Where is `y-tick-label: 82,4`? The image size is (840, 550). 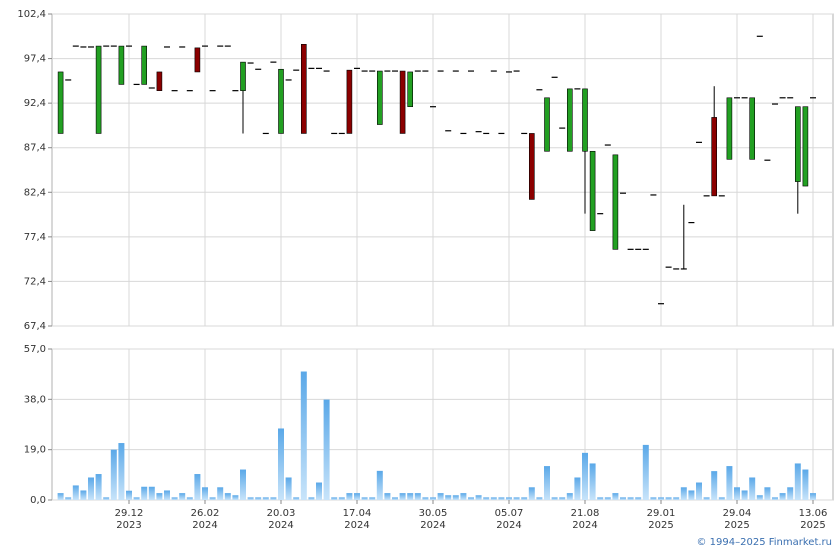
y-tick-label: 82,4 is located at coordinates (35, 192).